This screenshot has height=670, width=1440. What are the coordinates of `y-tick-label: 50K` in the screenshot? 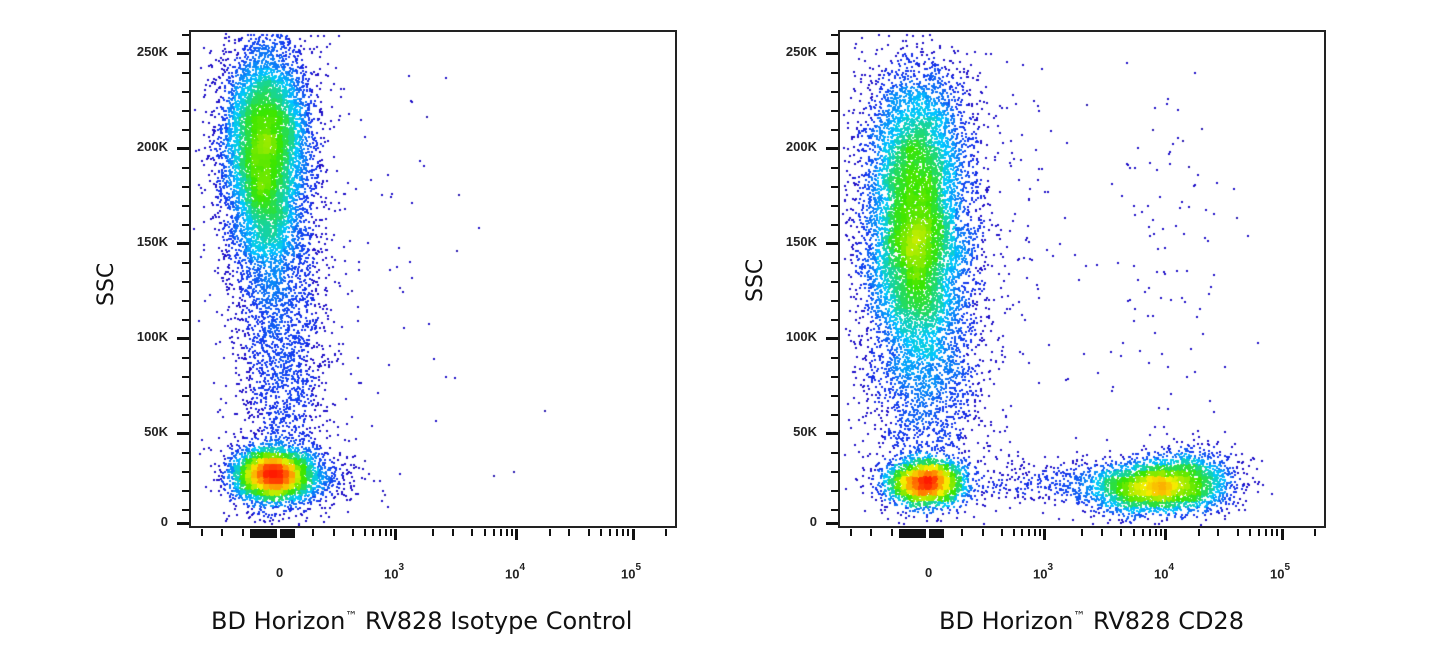 It's located at (805, 431).